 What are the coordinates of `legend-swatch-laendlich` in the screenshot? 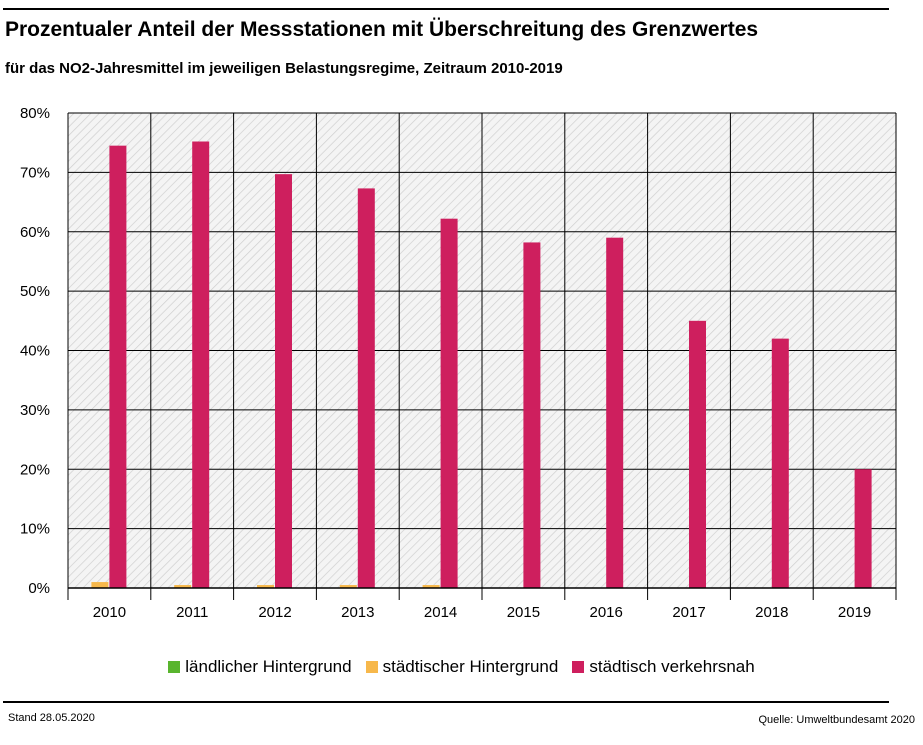 It's located at (174, 667).